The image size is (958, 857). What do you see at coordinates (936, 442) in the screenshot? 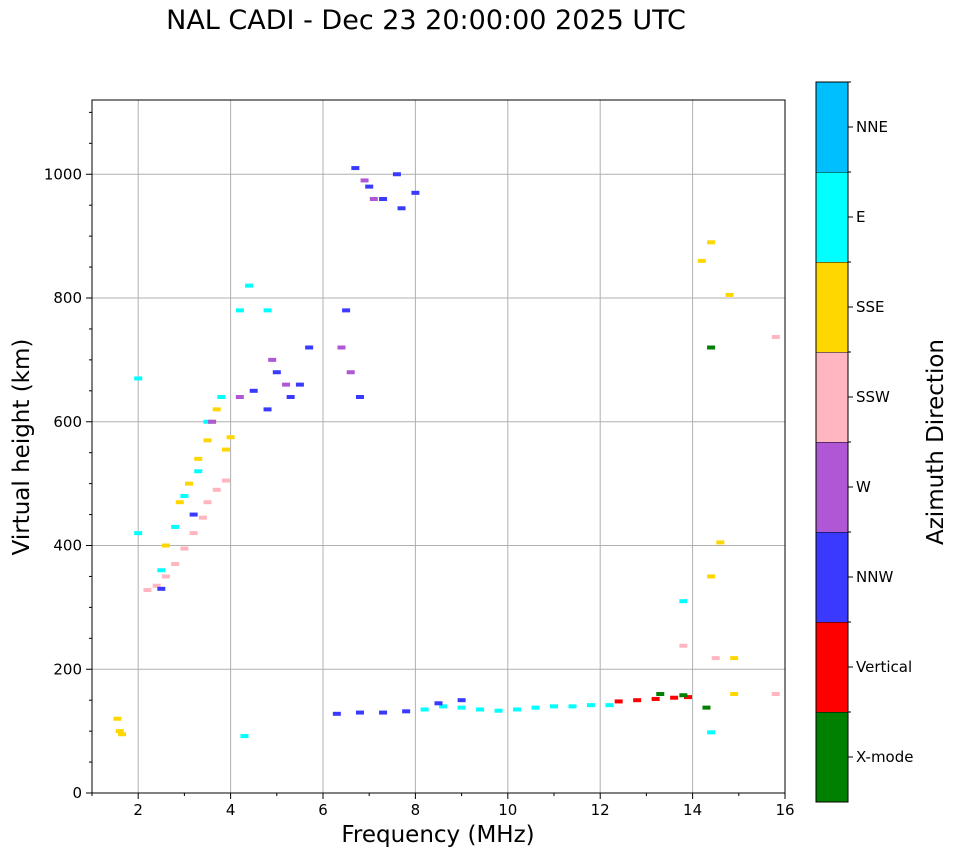
I see `colorbar-label: Azimuth Direction` at bounding box center [936, 442].